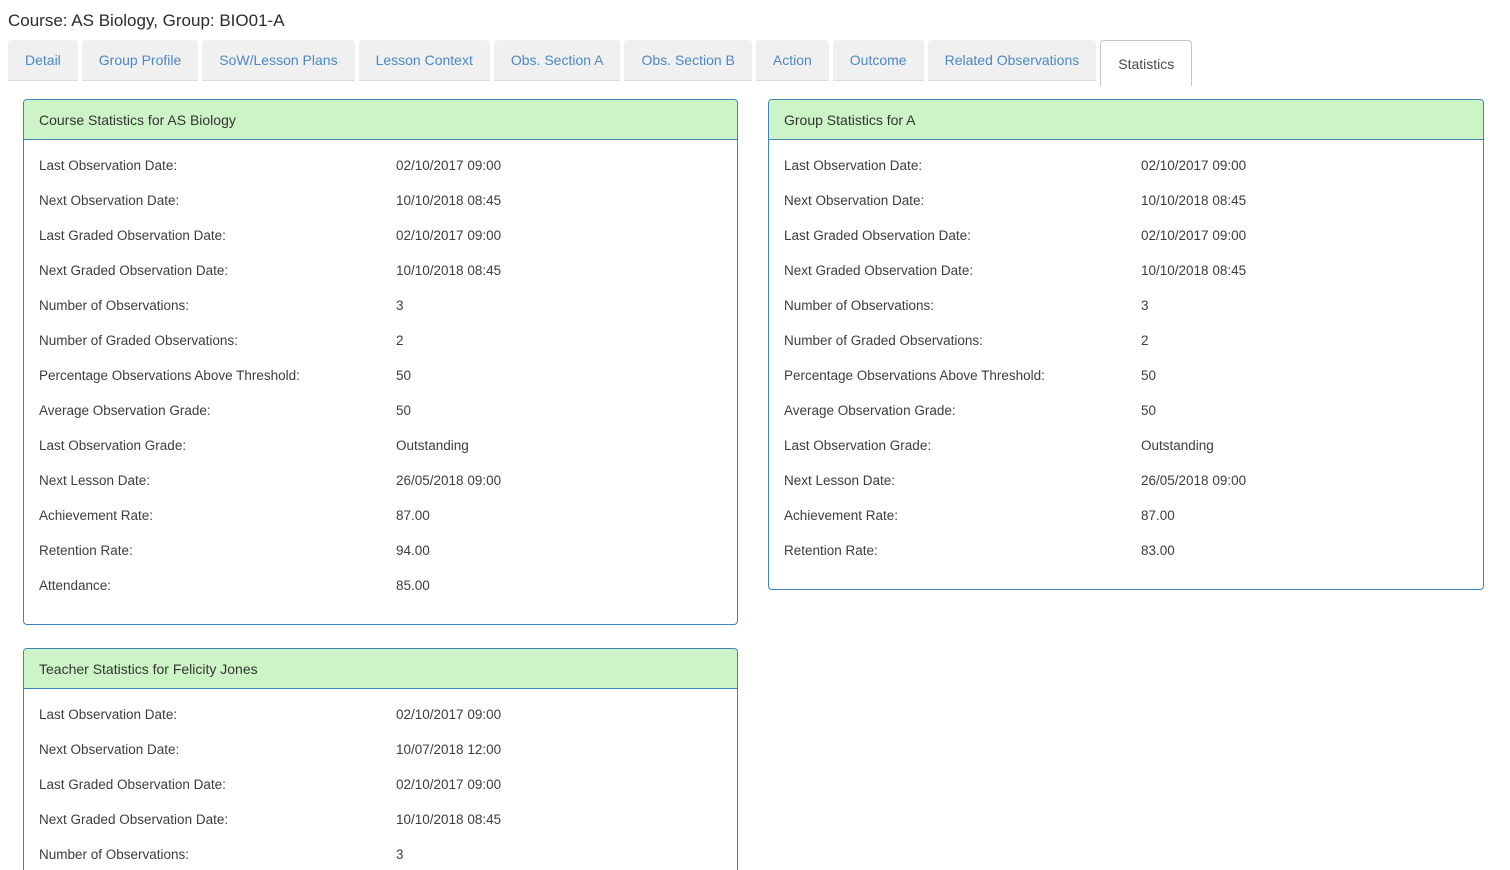 The height and width of the screenshot is (870, 1510). What do you see at coordinates (1146, 63) in the screenshot?
I see `tab-statistics: Statistics` at bounding box center [1146, 63].